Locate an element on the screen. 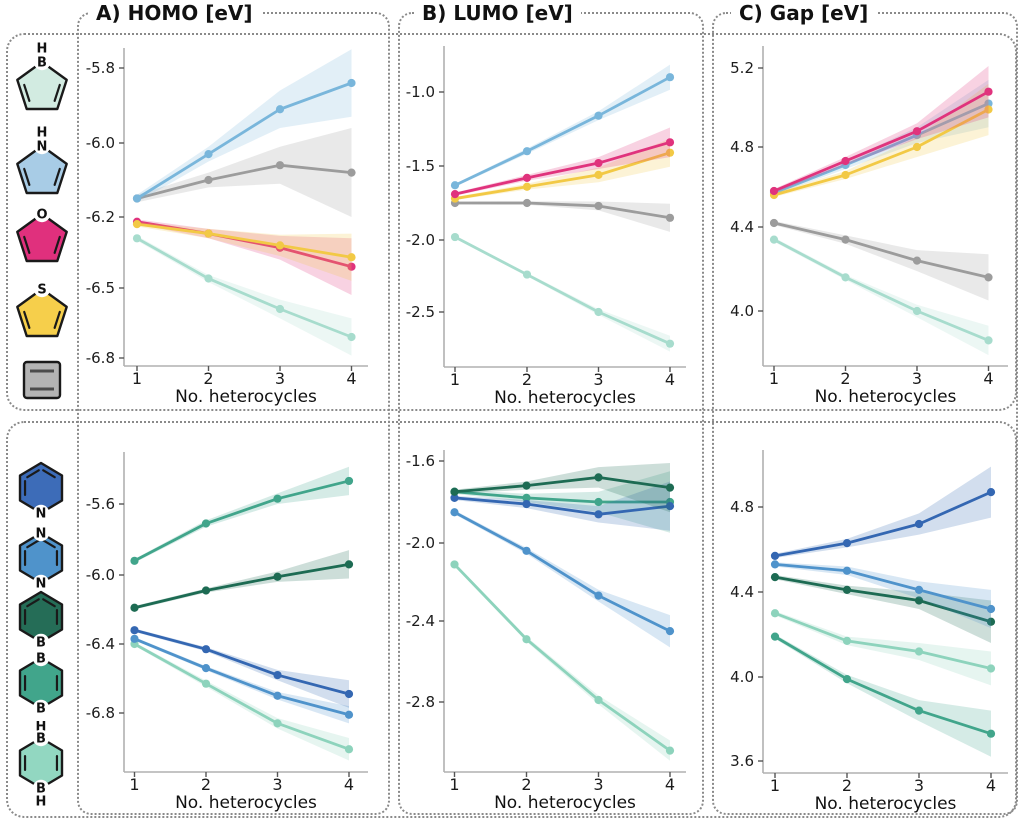  atom-label: S is located at coordinates (41, 290).